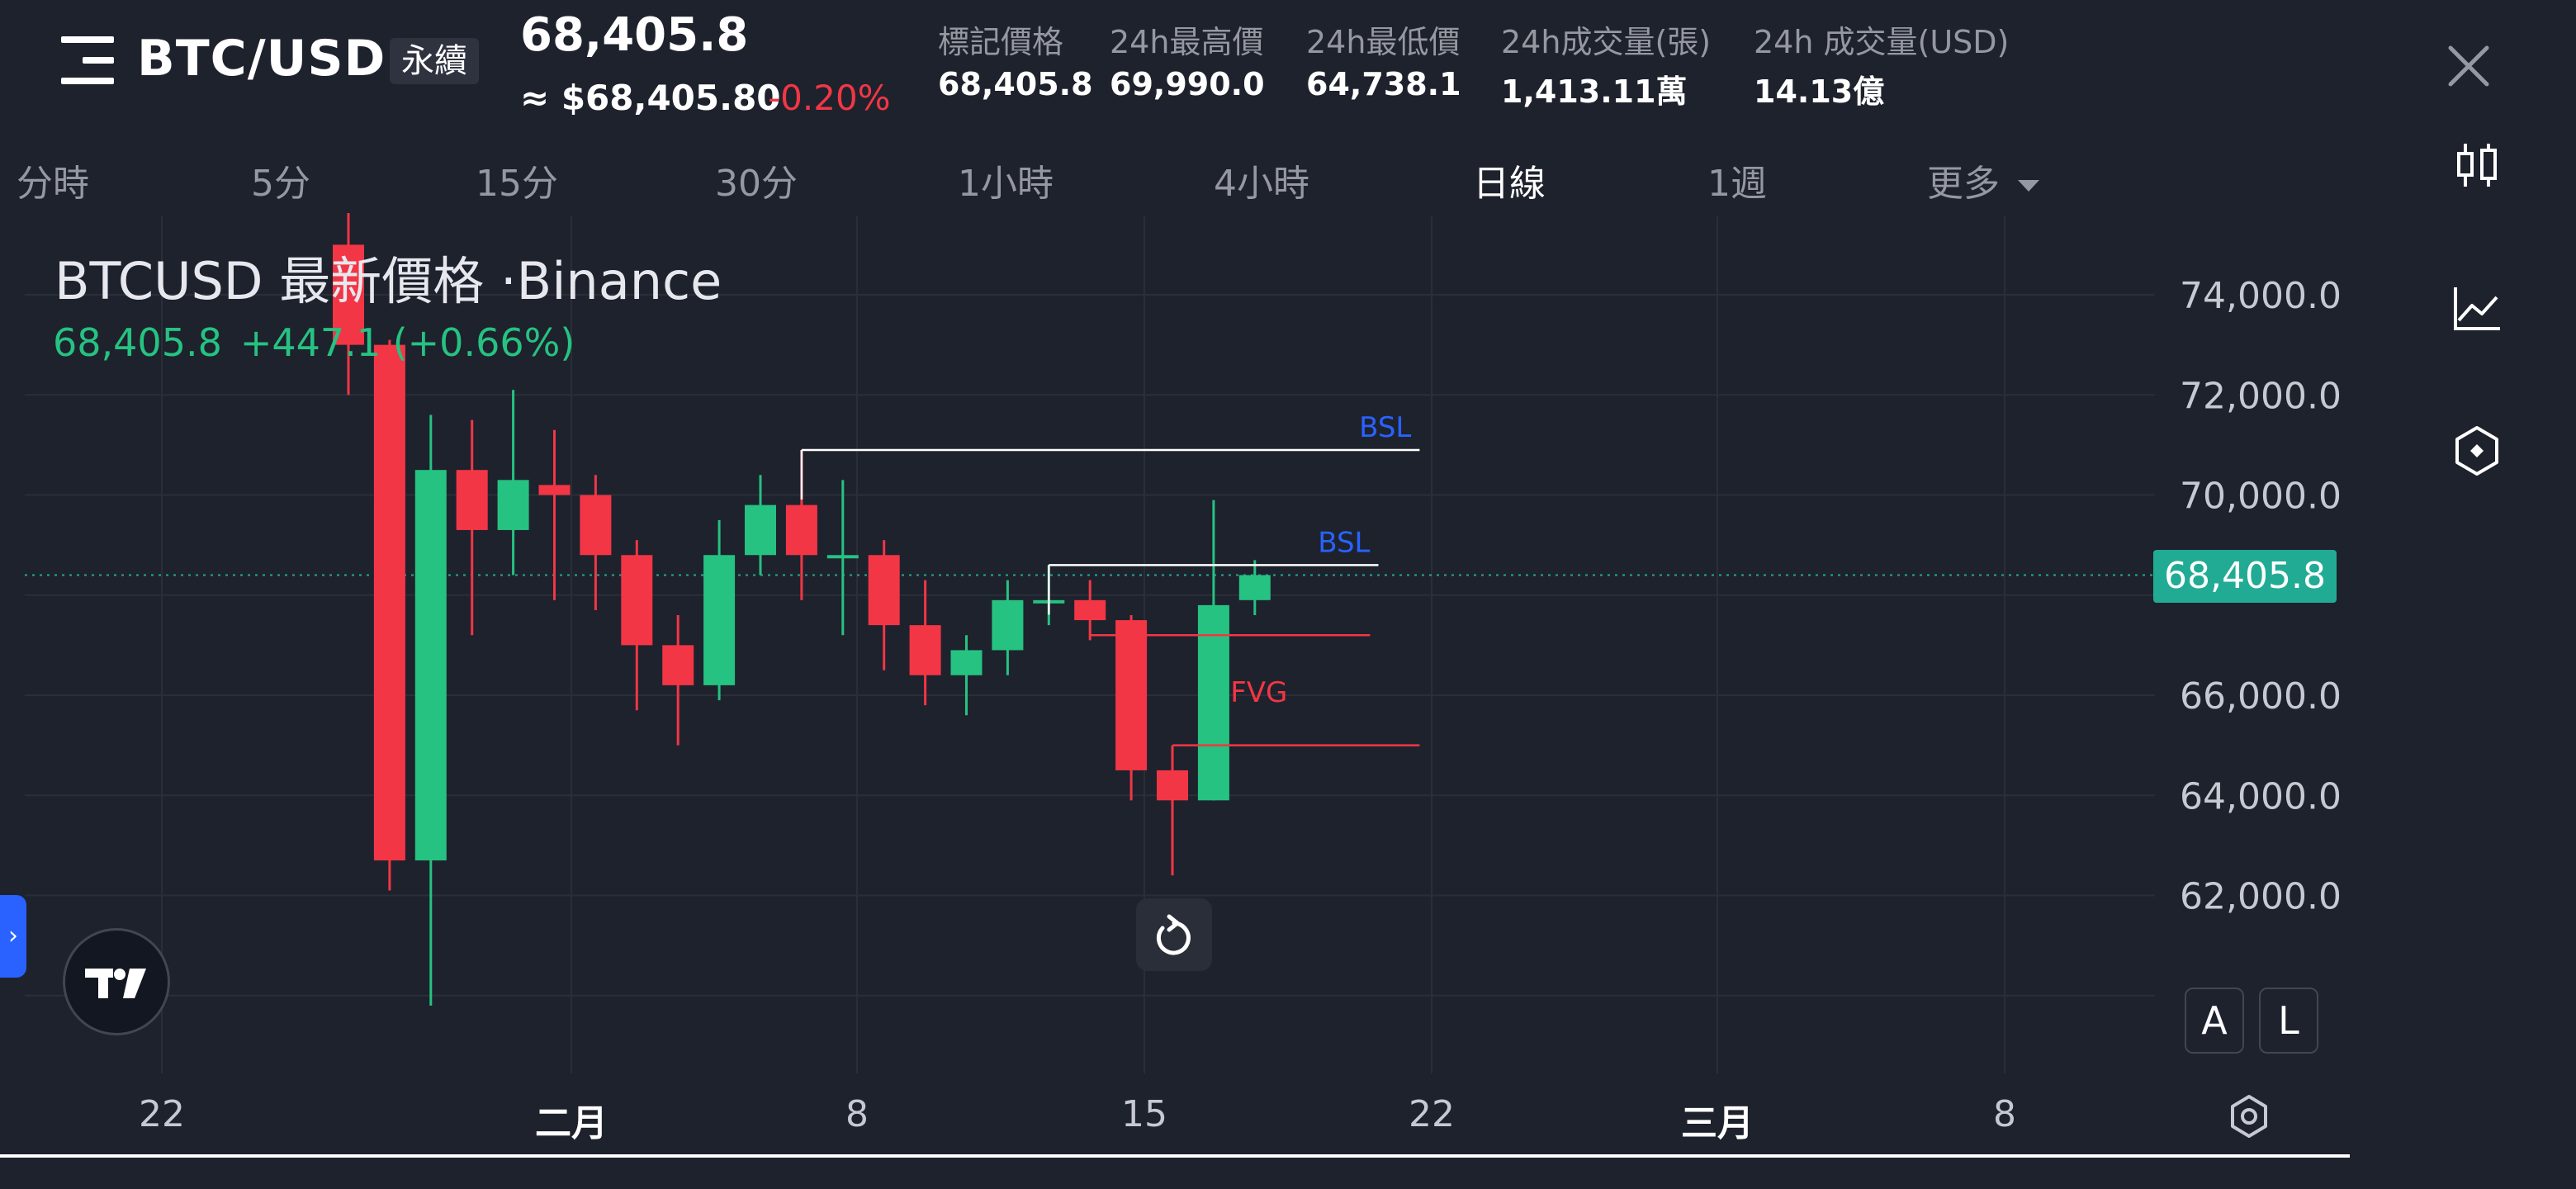  I want to click on volume-usd-label: 24h 成交量(USD), so click(1882, 42).